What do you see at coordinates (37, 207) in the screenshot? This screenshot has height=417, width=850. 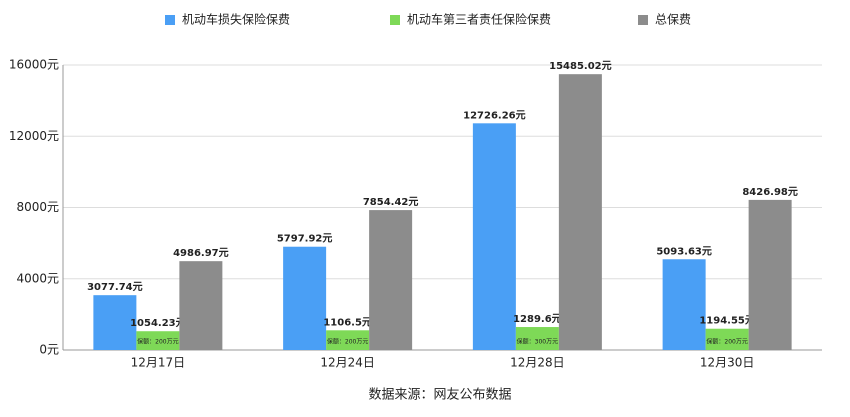 I see `y-tick-label: 8000元` at bounding box center [37, 207].